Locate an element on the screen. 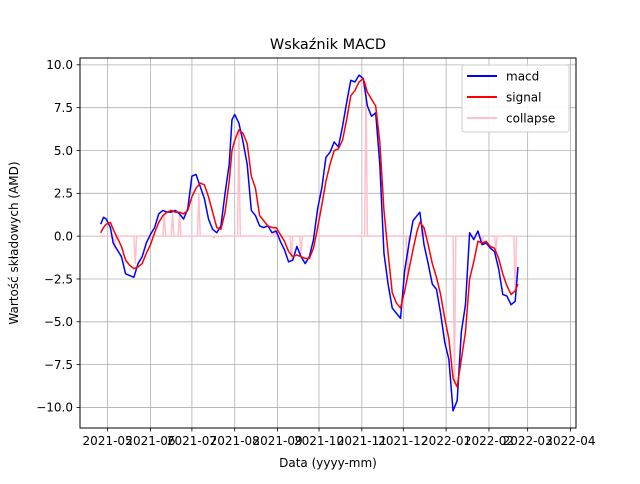 Image resolution: width=640 pixels, height=484 pixels. y-tick-label: 7.5 is located at coordinates (63, 108).